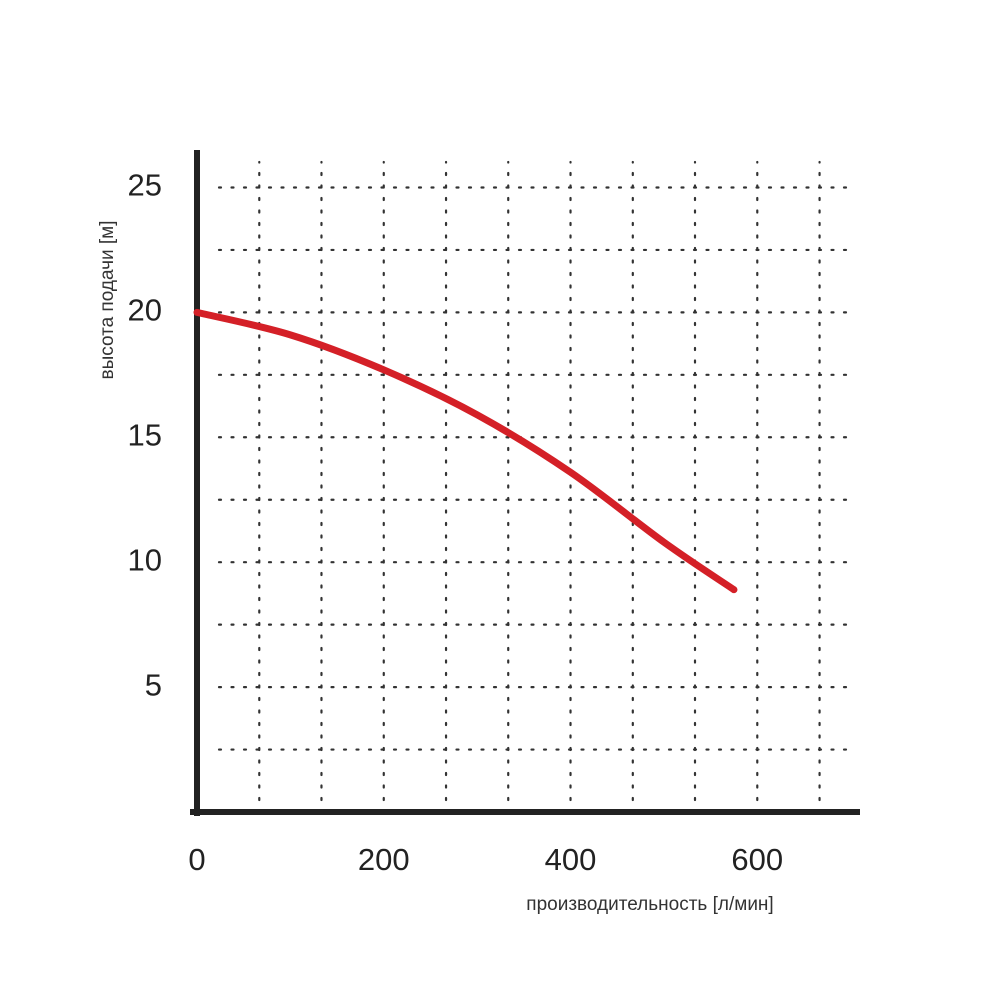 Image resolution: width=1000 pixels, height=1000 pixels. What do you see at coordinates (384, 859) in the screenshot?
I see `x-tick-label: 200` at bounding box center [384, 859].